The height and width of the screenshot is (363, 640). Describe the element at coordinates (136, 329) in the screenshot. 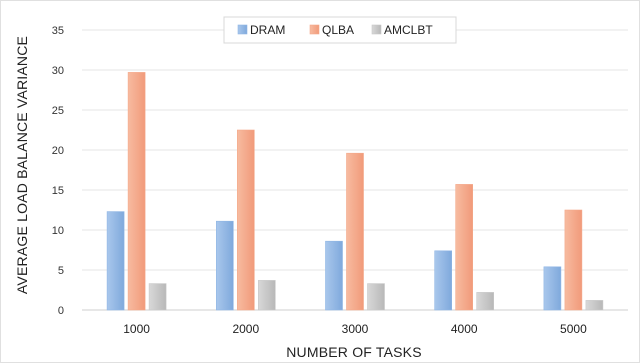

I see `x-tick-label: 1000` at that location.